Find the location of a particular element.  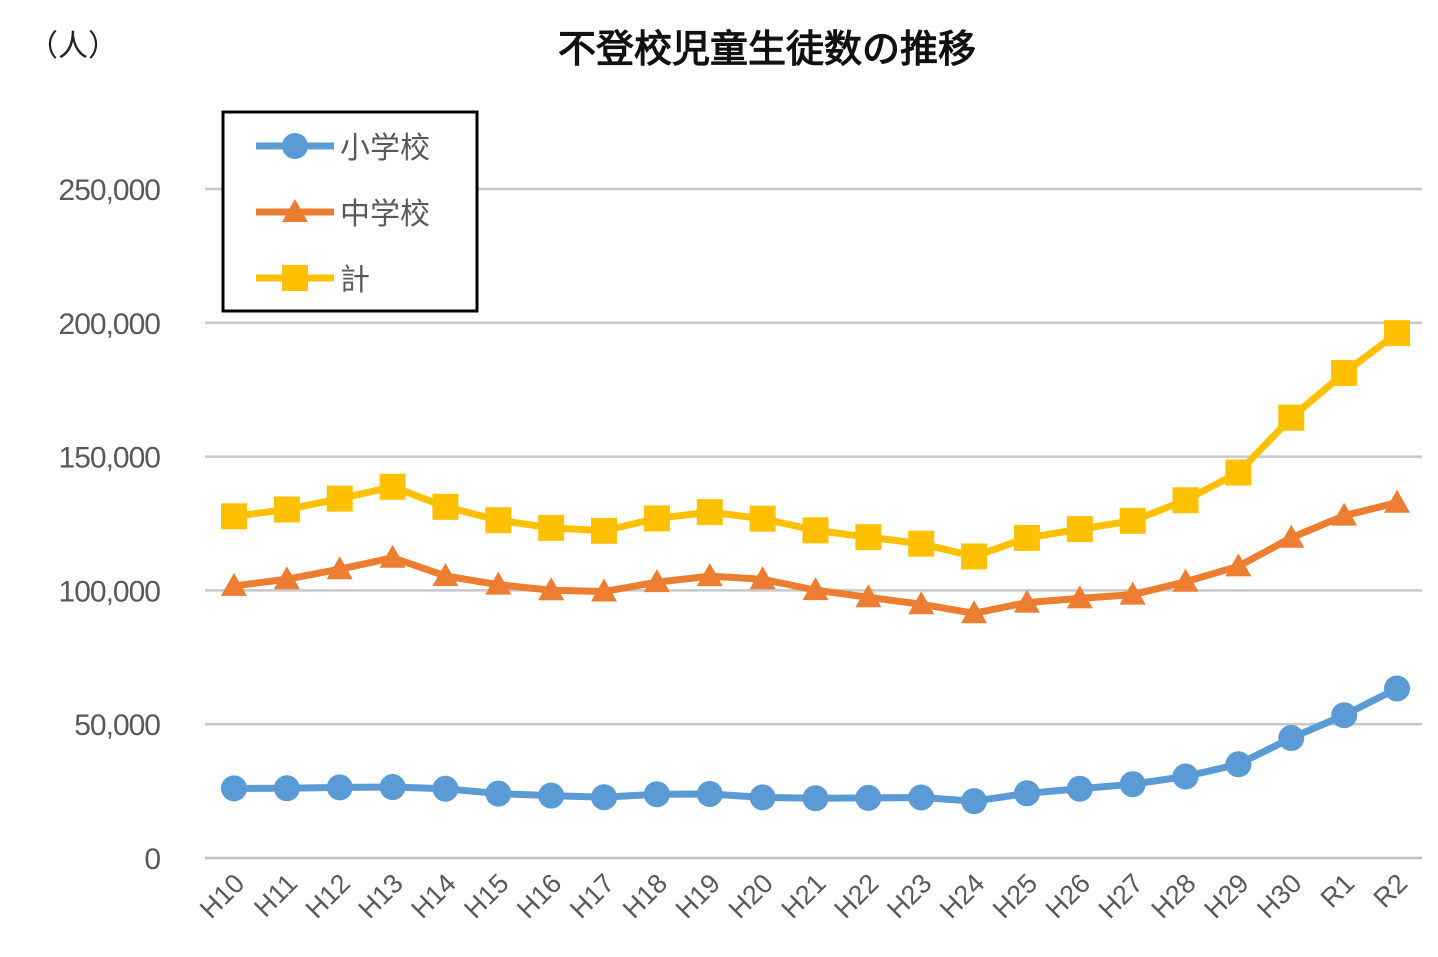

y-tick-label: 200,000 is located at coordinates (110, 324).